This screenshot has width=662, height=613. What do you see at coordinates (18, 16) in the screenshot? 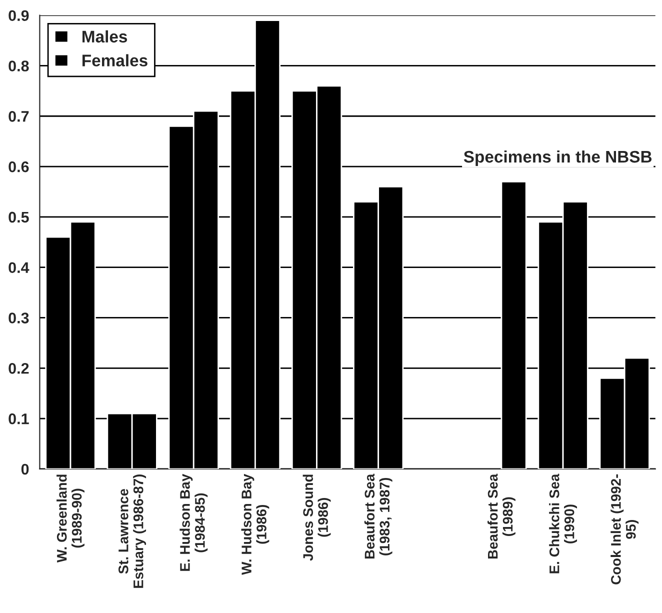
I see `y-tick-label: 0.9` at bounding box center [18, 16].